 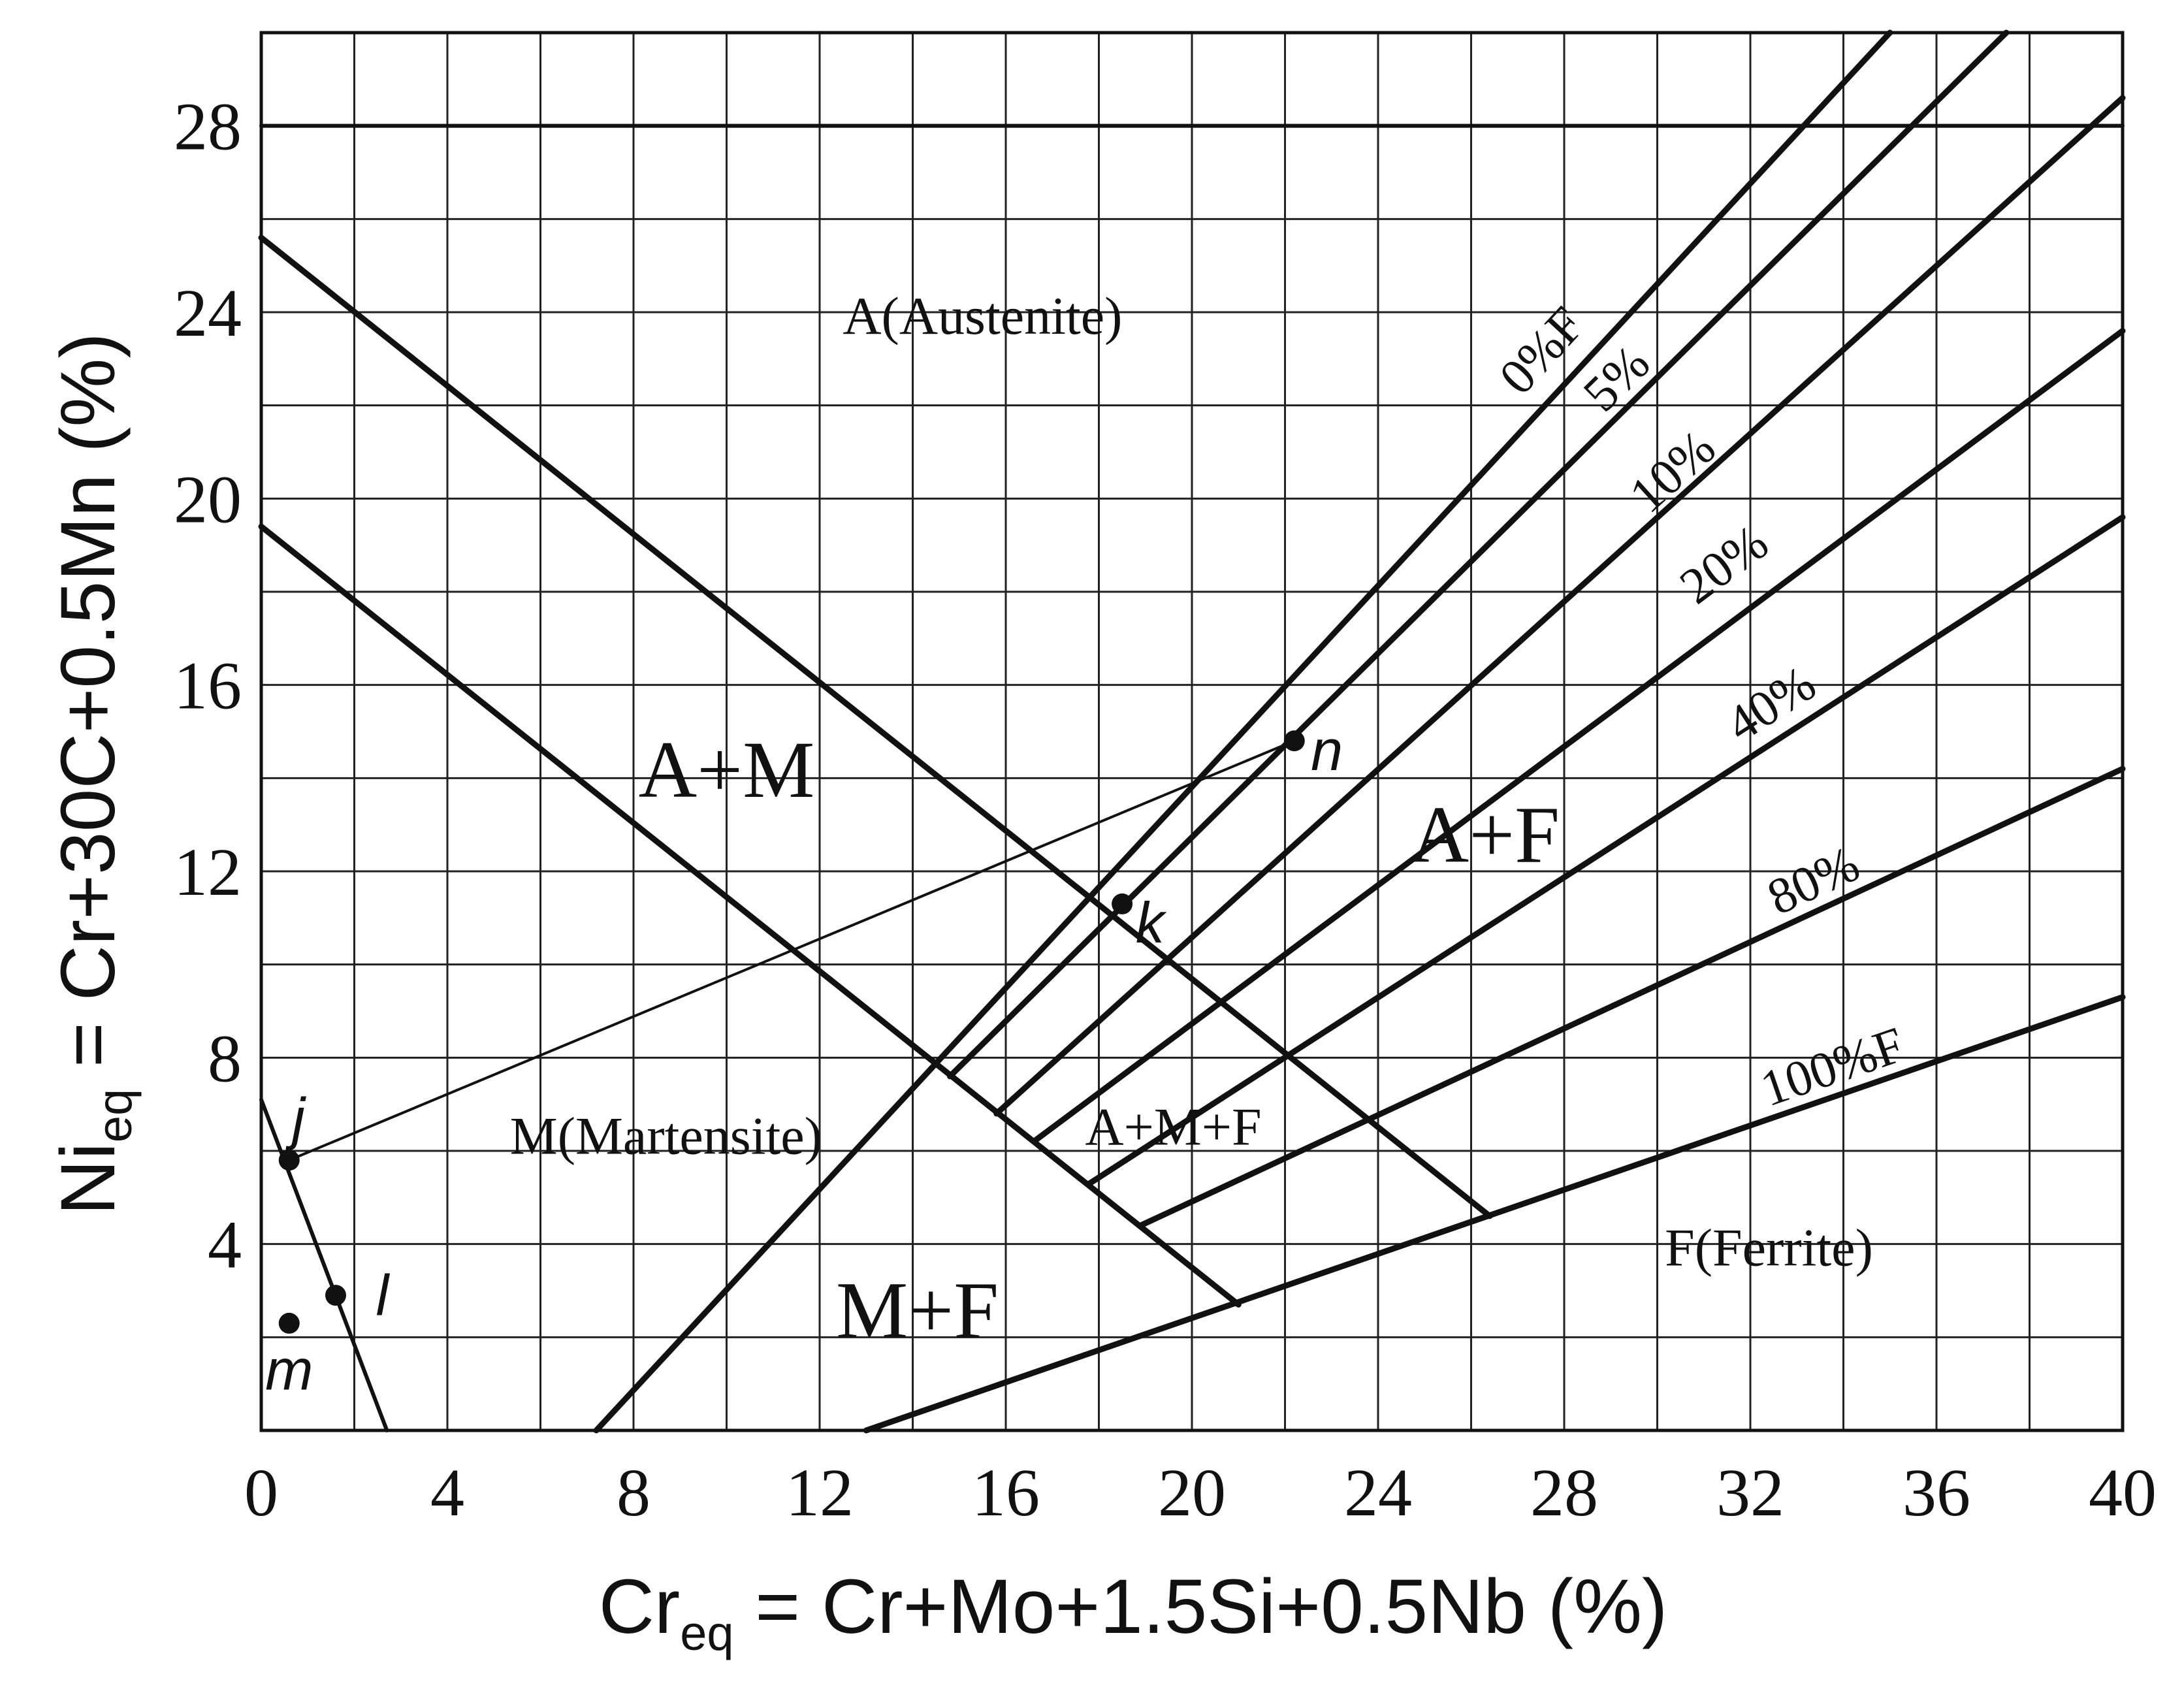 I want to click on point-label-k: k, so click(x=1151, y=923).